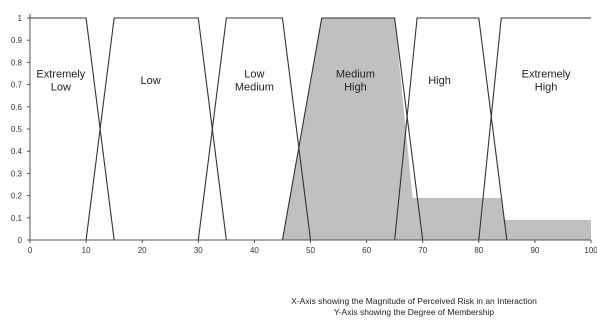  What do you see at coordinates (451, 129) in the screenshot?
I see `membership-curve-high` at bounding box center [451, 129].